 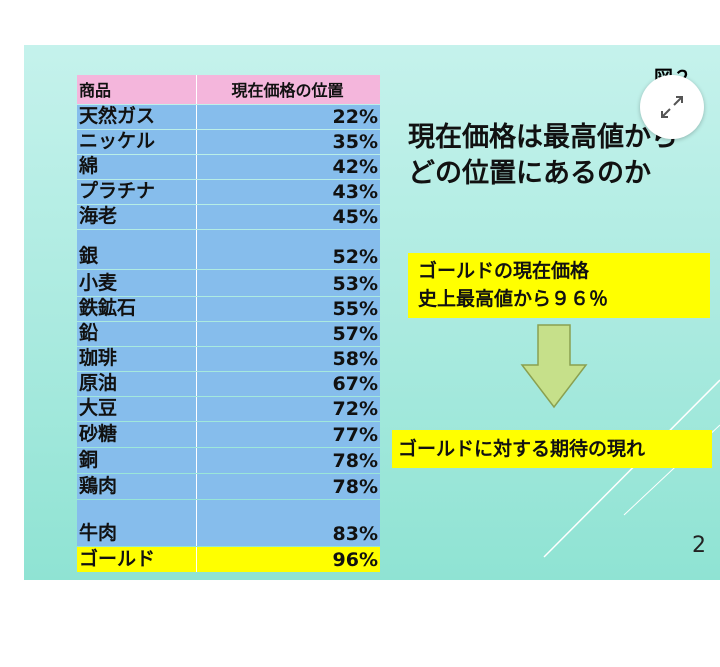 What do you see at coordinates (288, 559) in the screenshot?
I see `value-cell: 96%` at bounding box center [288, 559].